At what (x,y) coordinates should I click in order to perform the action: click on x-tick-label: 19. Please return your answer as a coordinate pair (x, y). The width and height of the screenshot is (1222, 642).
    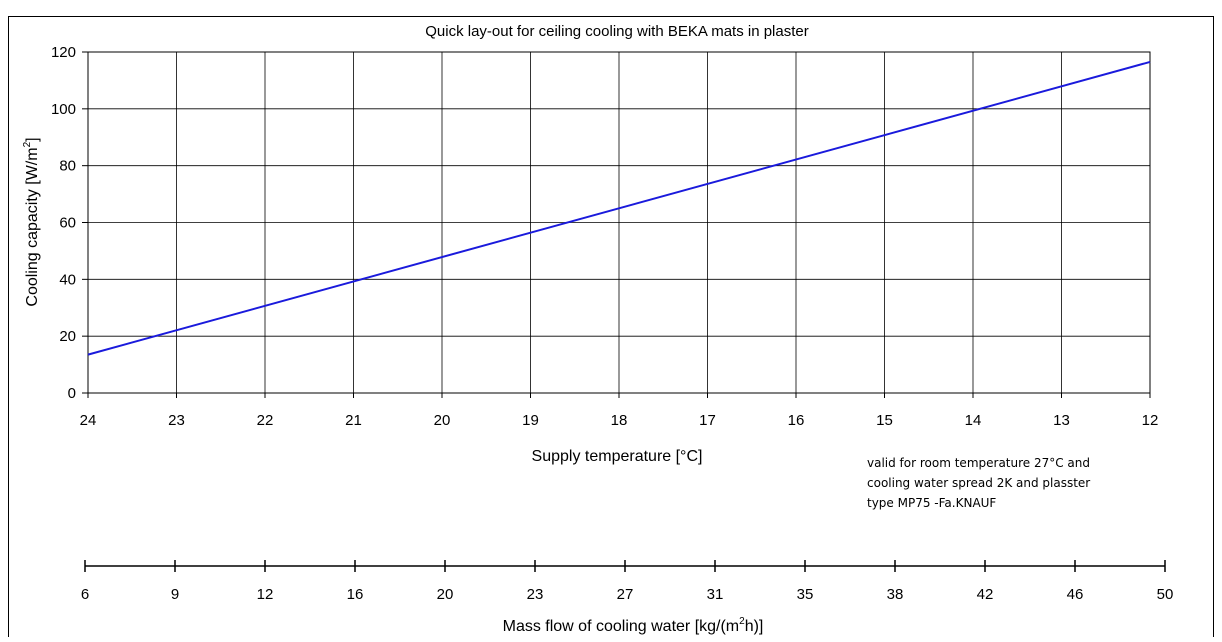
    Looking at the image, I should click on (530, 420).